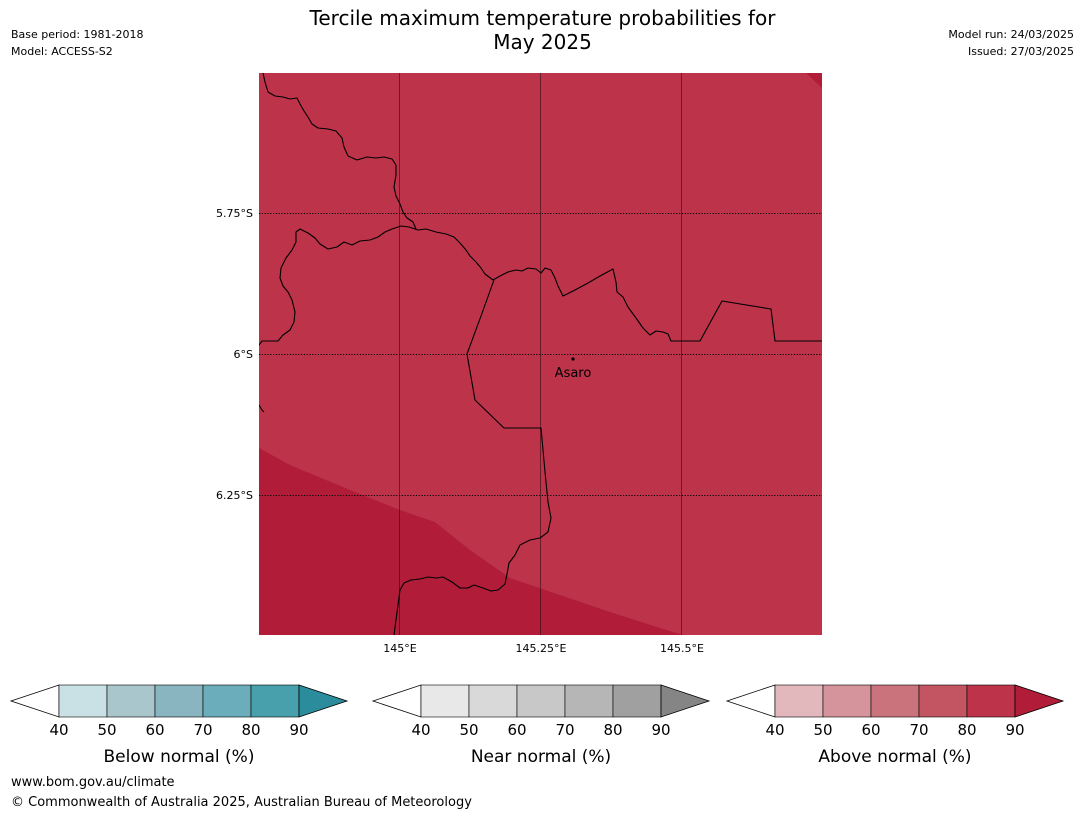  What do you see at coordinates (234, 495) in the screenshot?
I see `lat-label-6-25: 6.25°S` at bounding box center [234, 495].